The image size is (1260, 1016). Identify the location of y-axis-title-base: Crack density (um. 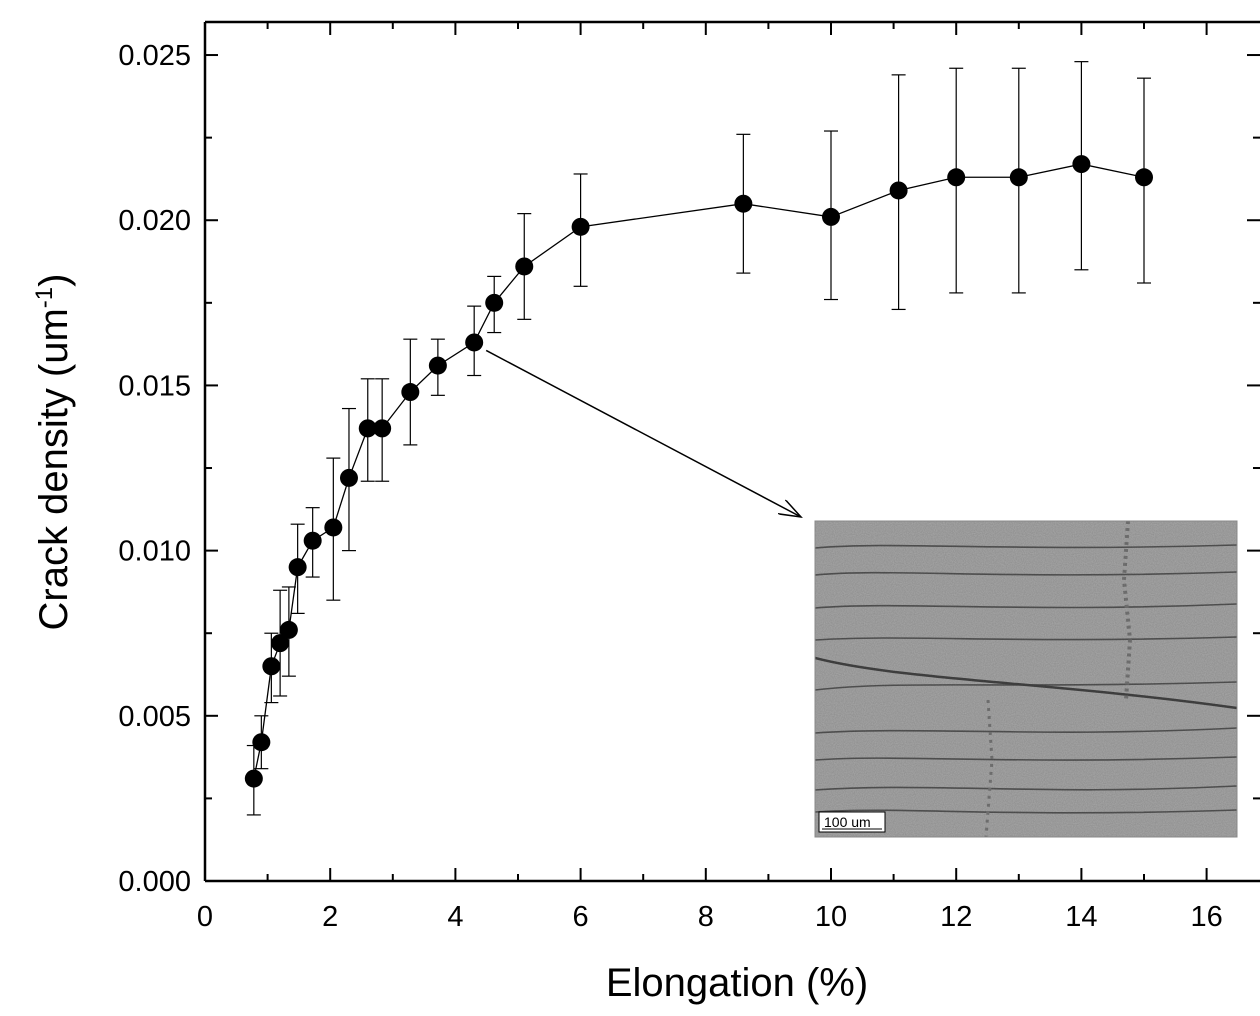
(54, 469).